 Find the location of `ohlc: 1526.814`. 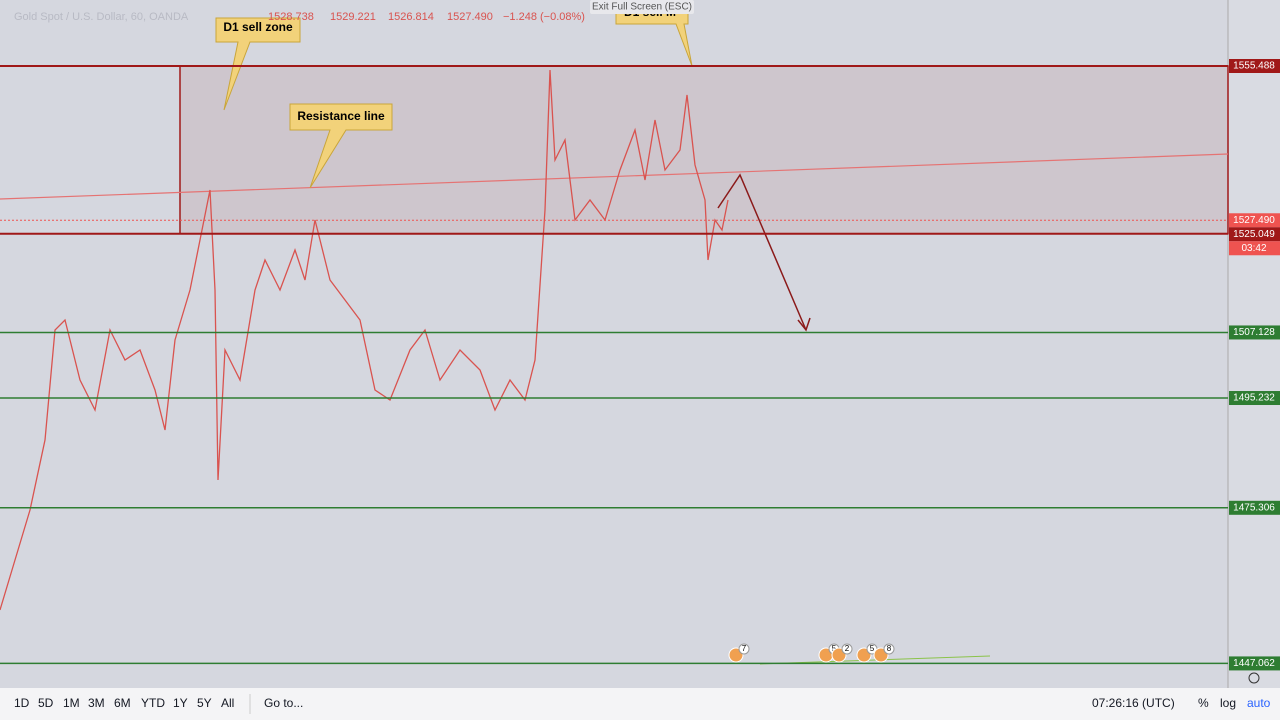

ohlc: 1526.814 is located at coordinates (411, 17).